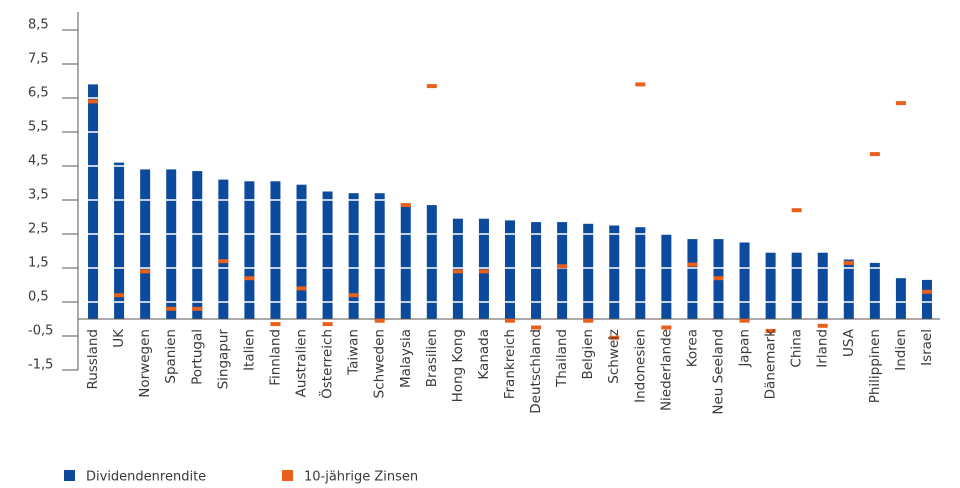  I want to click on y-tick-label: 7,5, so click(38, 59).